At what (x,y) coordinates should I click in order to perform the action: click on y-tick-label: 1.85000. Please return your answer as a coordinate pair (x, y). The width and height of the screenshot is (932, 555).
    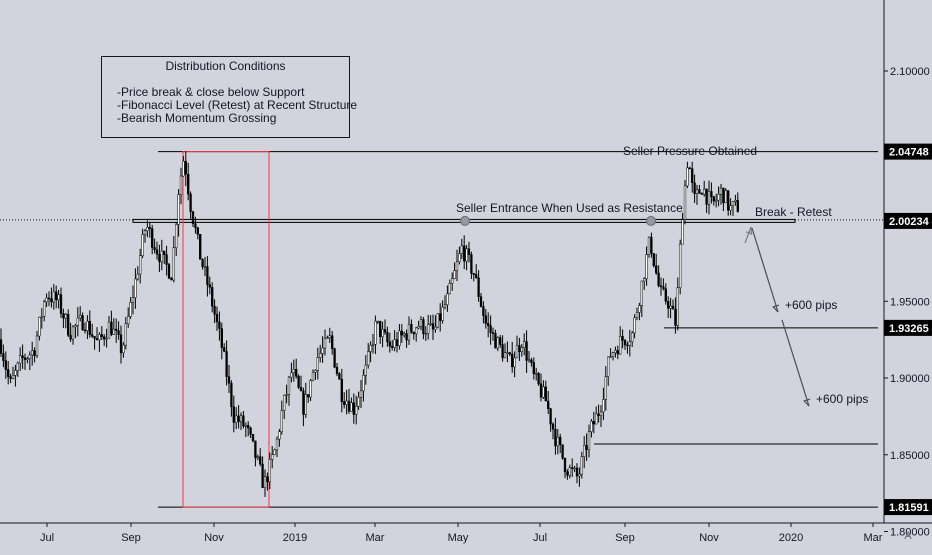
    Looking at the image, I should click on (910, 456).